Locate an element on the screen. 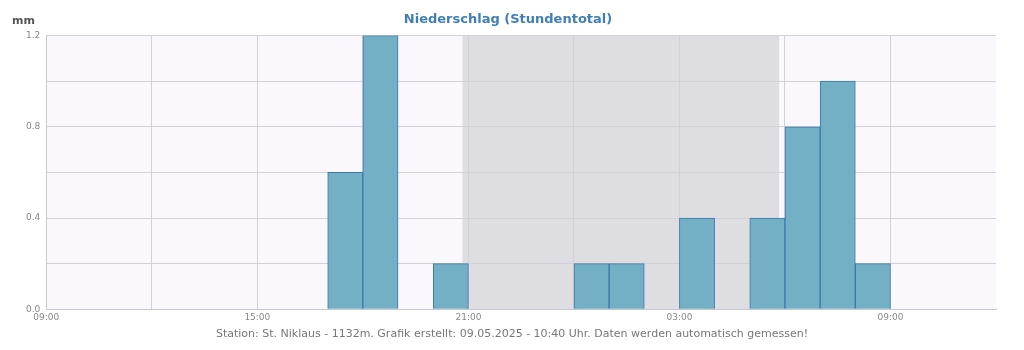  y-tick-label: 1.2 is located at coordinates (33, 34).